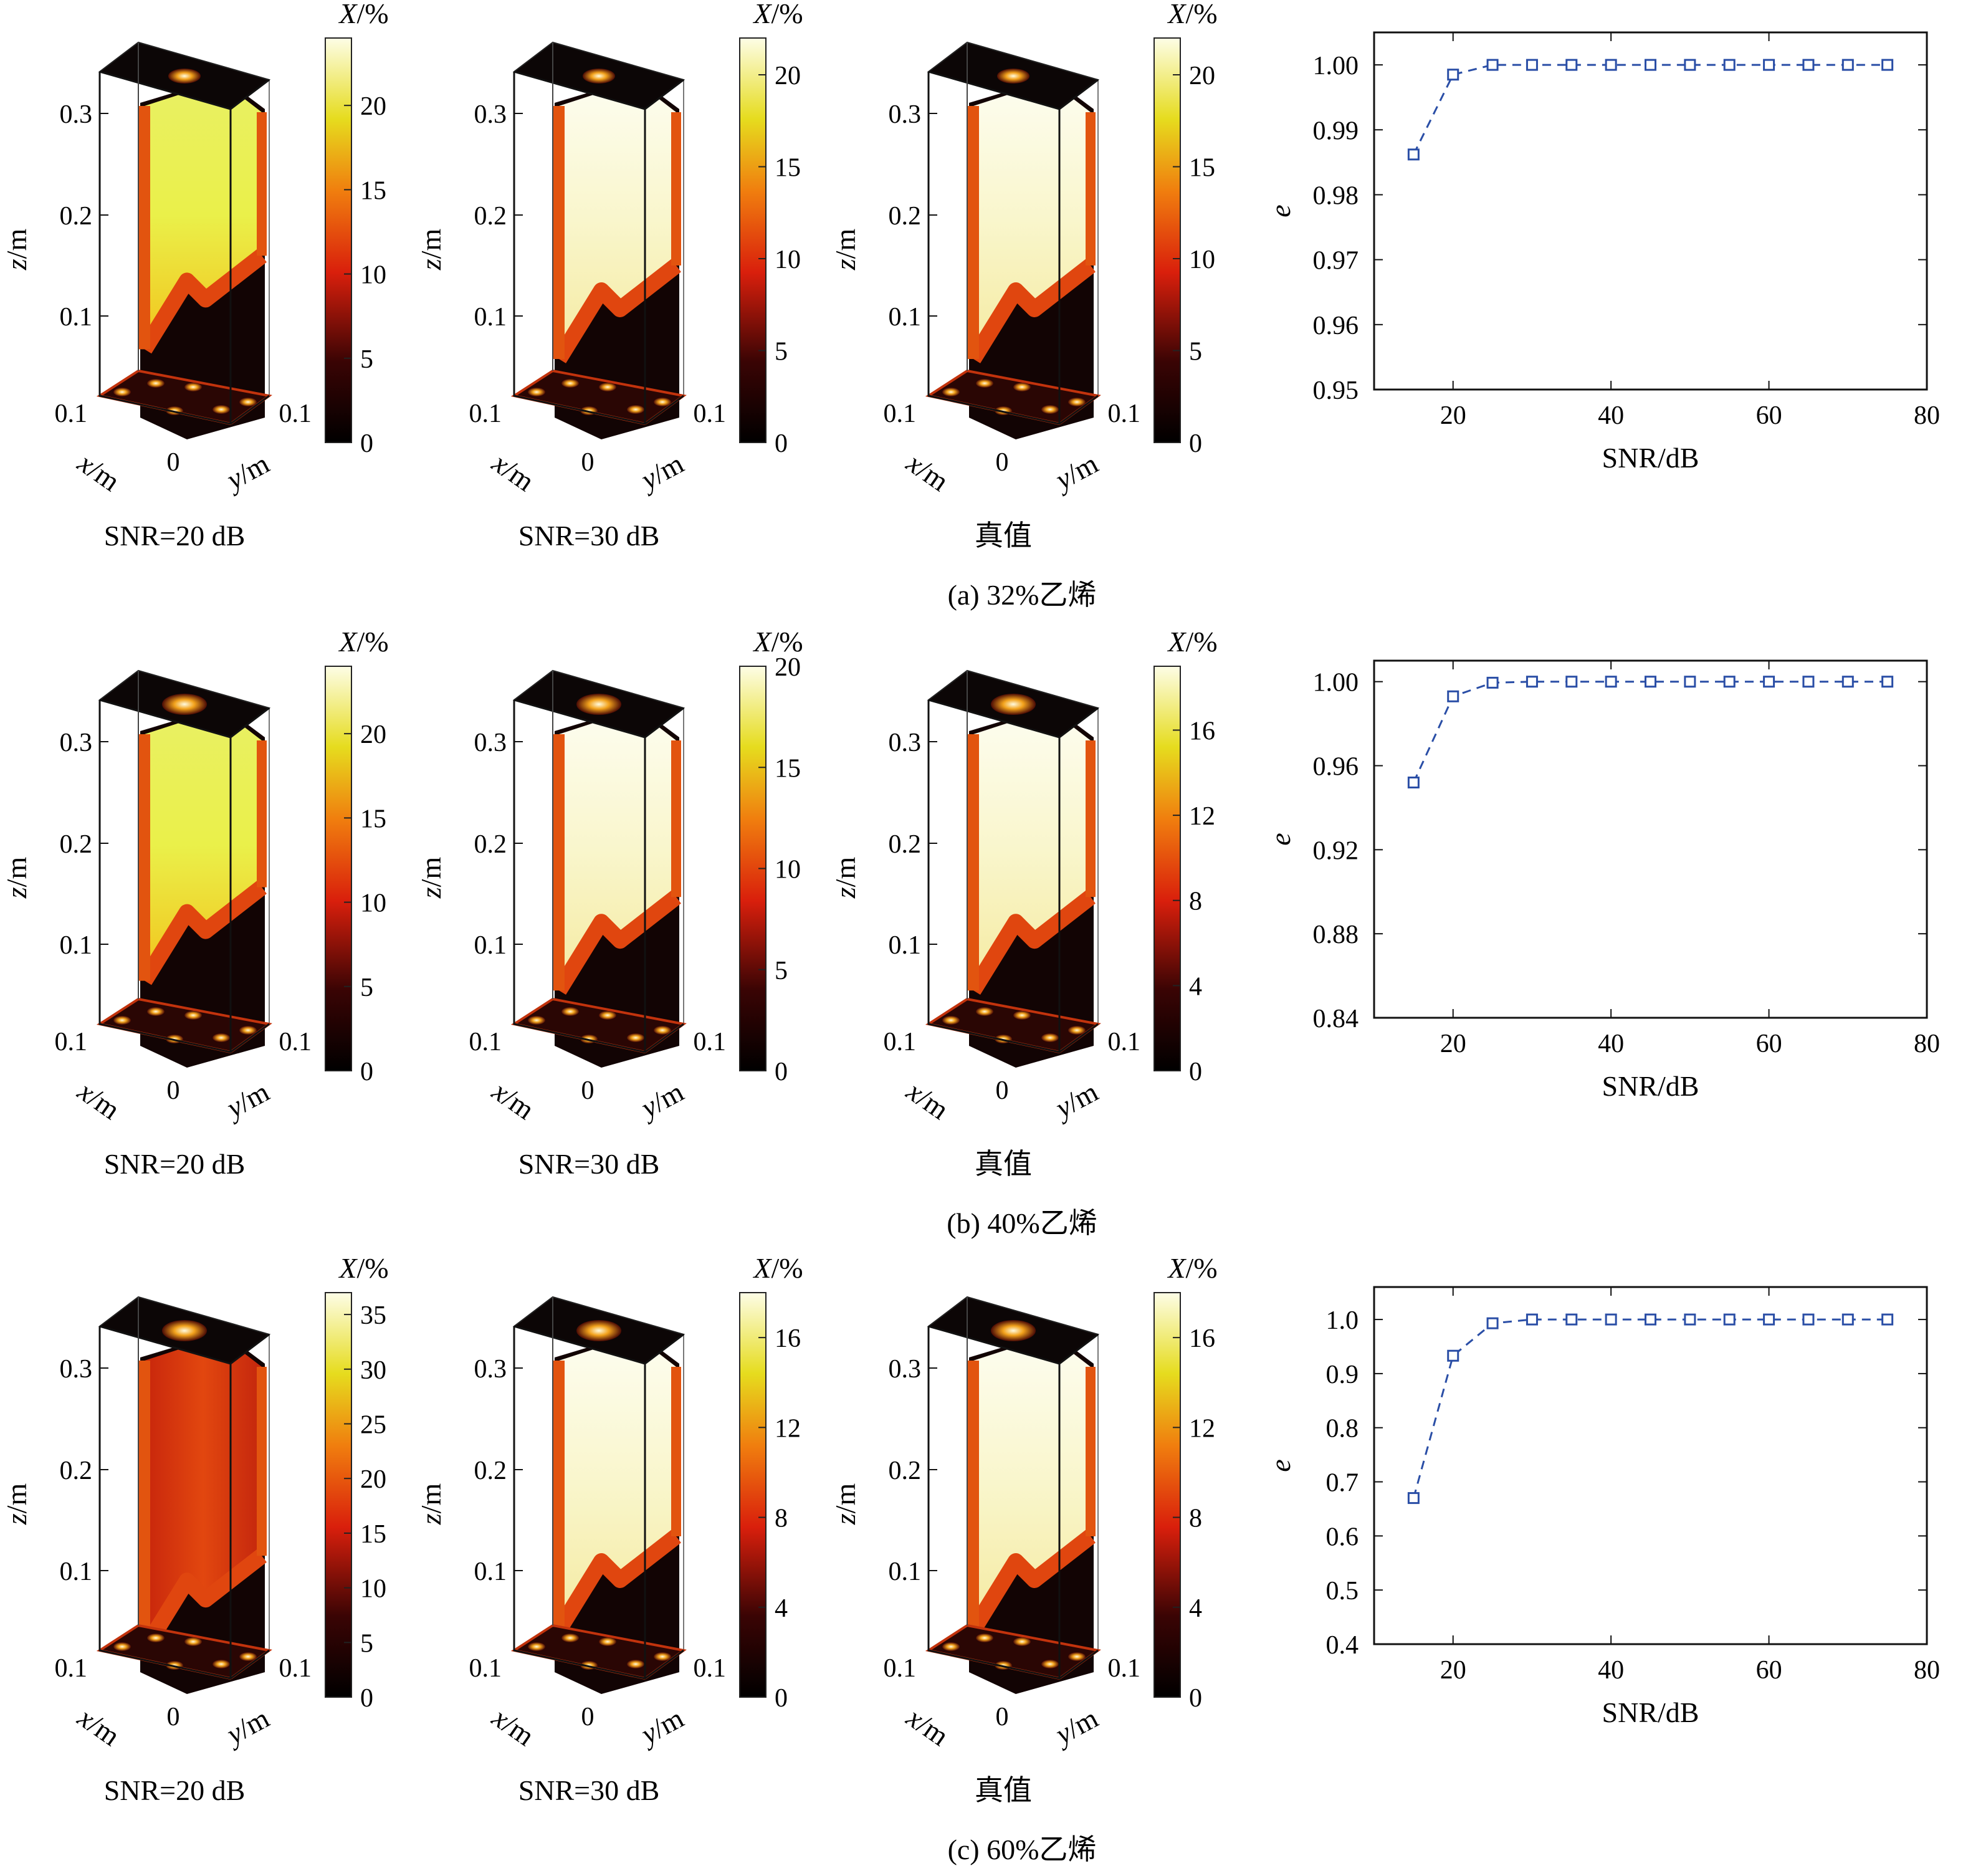 Image resolution: width=1963 pixels, height=1876 pixels. I want to click on colorbar-tick-label: 15, so click(373, 1534).